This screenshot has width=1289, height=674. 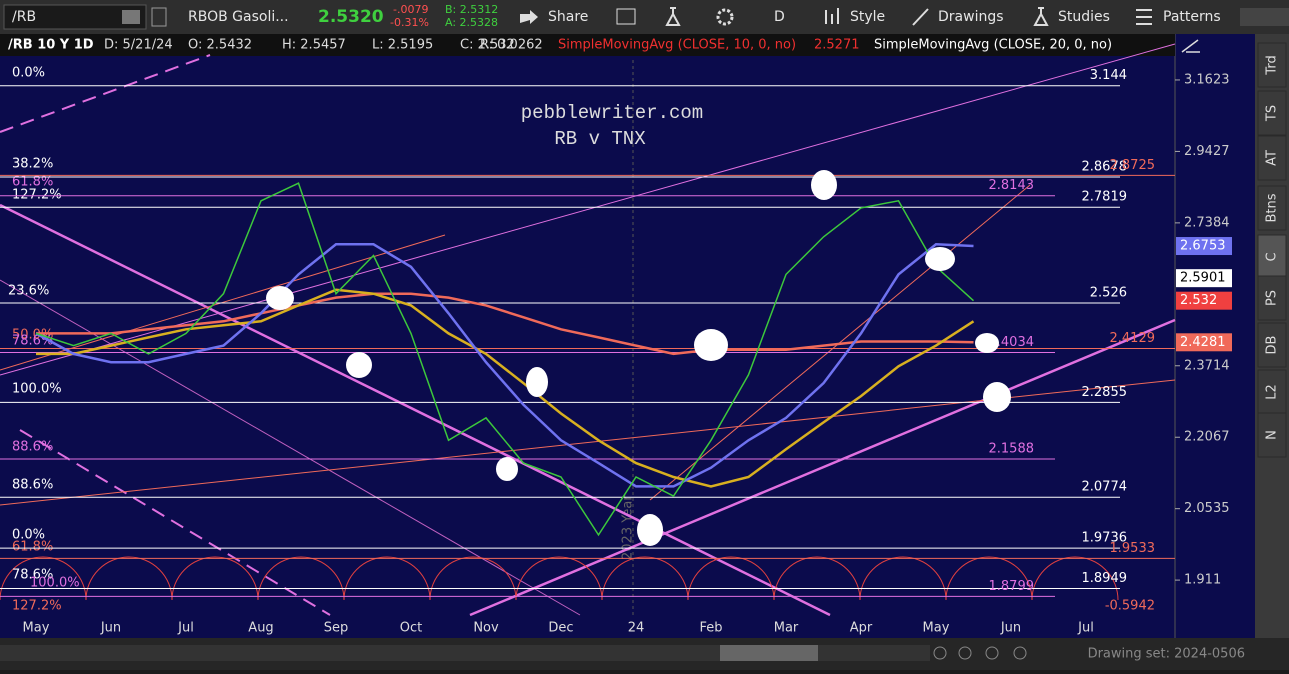 What do you see at coordinates (1192, 17) in the screenshot?
I see `patterns-button: Patterns` at bounding box center [1192, 17].